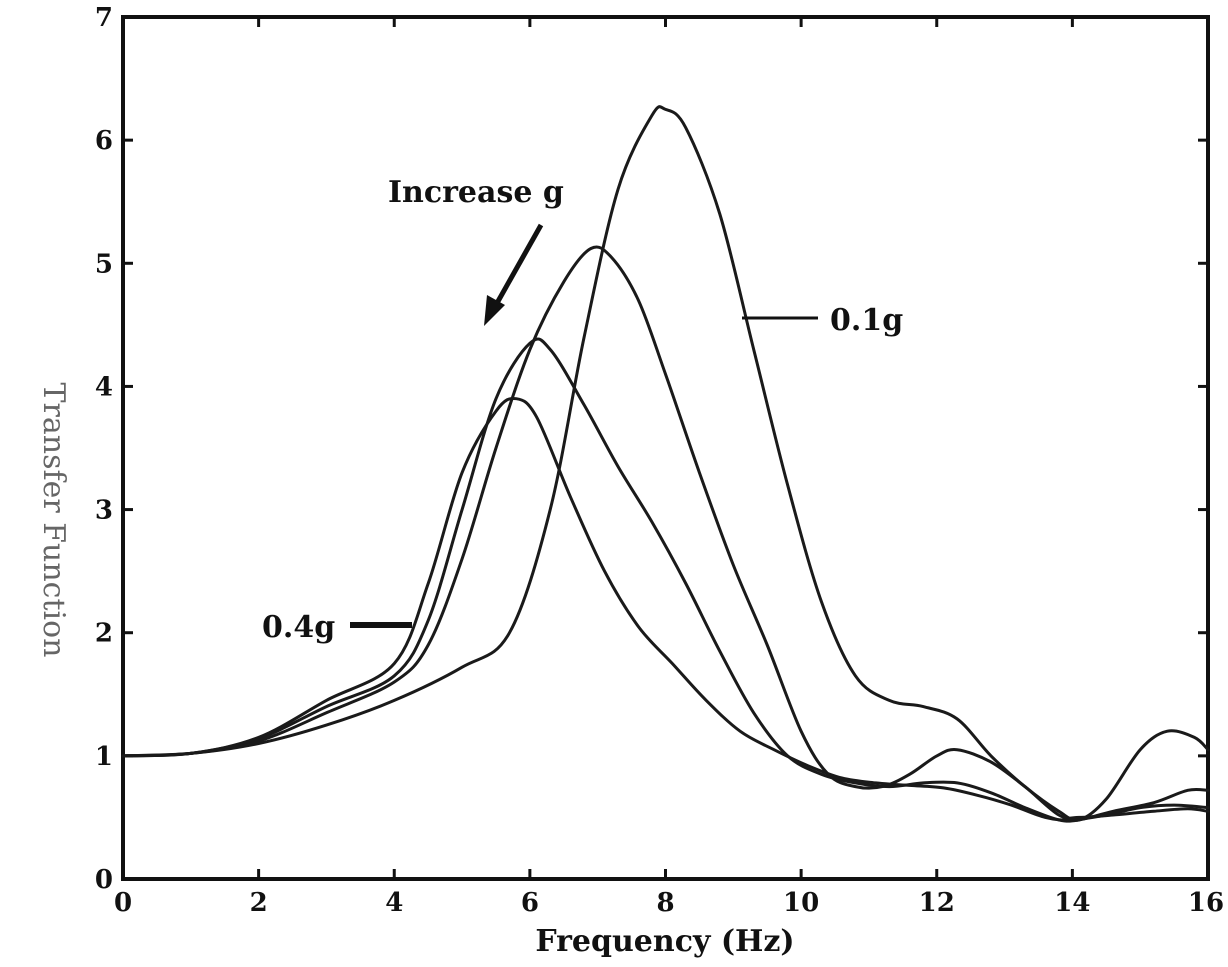 The image size is (1228, 967). What do you see at coordinates (104, 141) in the screenshot?
I see `y-tick-label: 6` at bounding box center [104, 141].